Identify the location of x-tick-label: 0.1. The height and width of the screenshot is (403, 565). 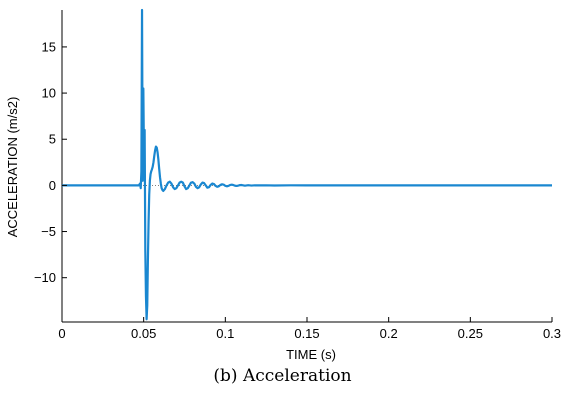
(225, 333).